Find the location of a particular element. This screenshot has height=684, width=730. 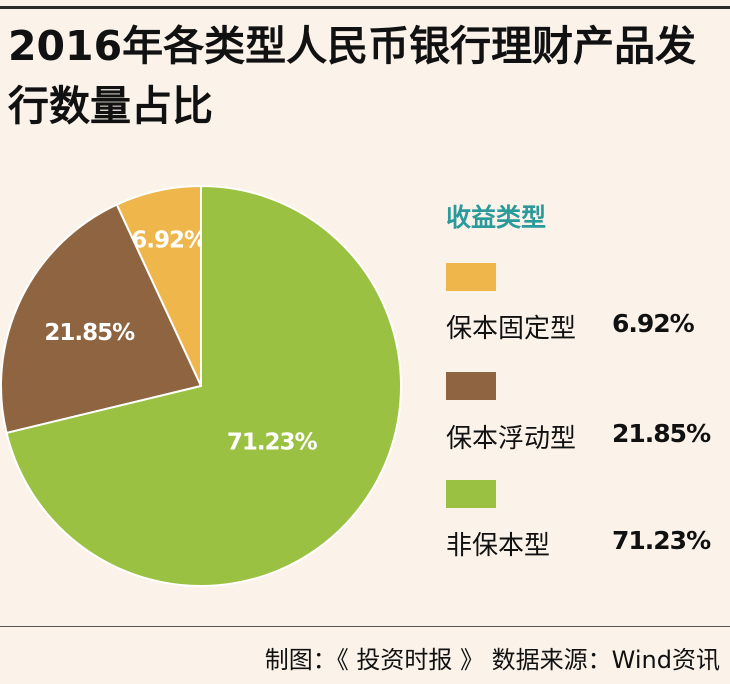

chart-title: 2016年各类型人民币银行理财产品发行数量占比 is located at coordinates (352, 76).